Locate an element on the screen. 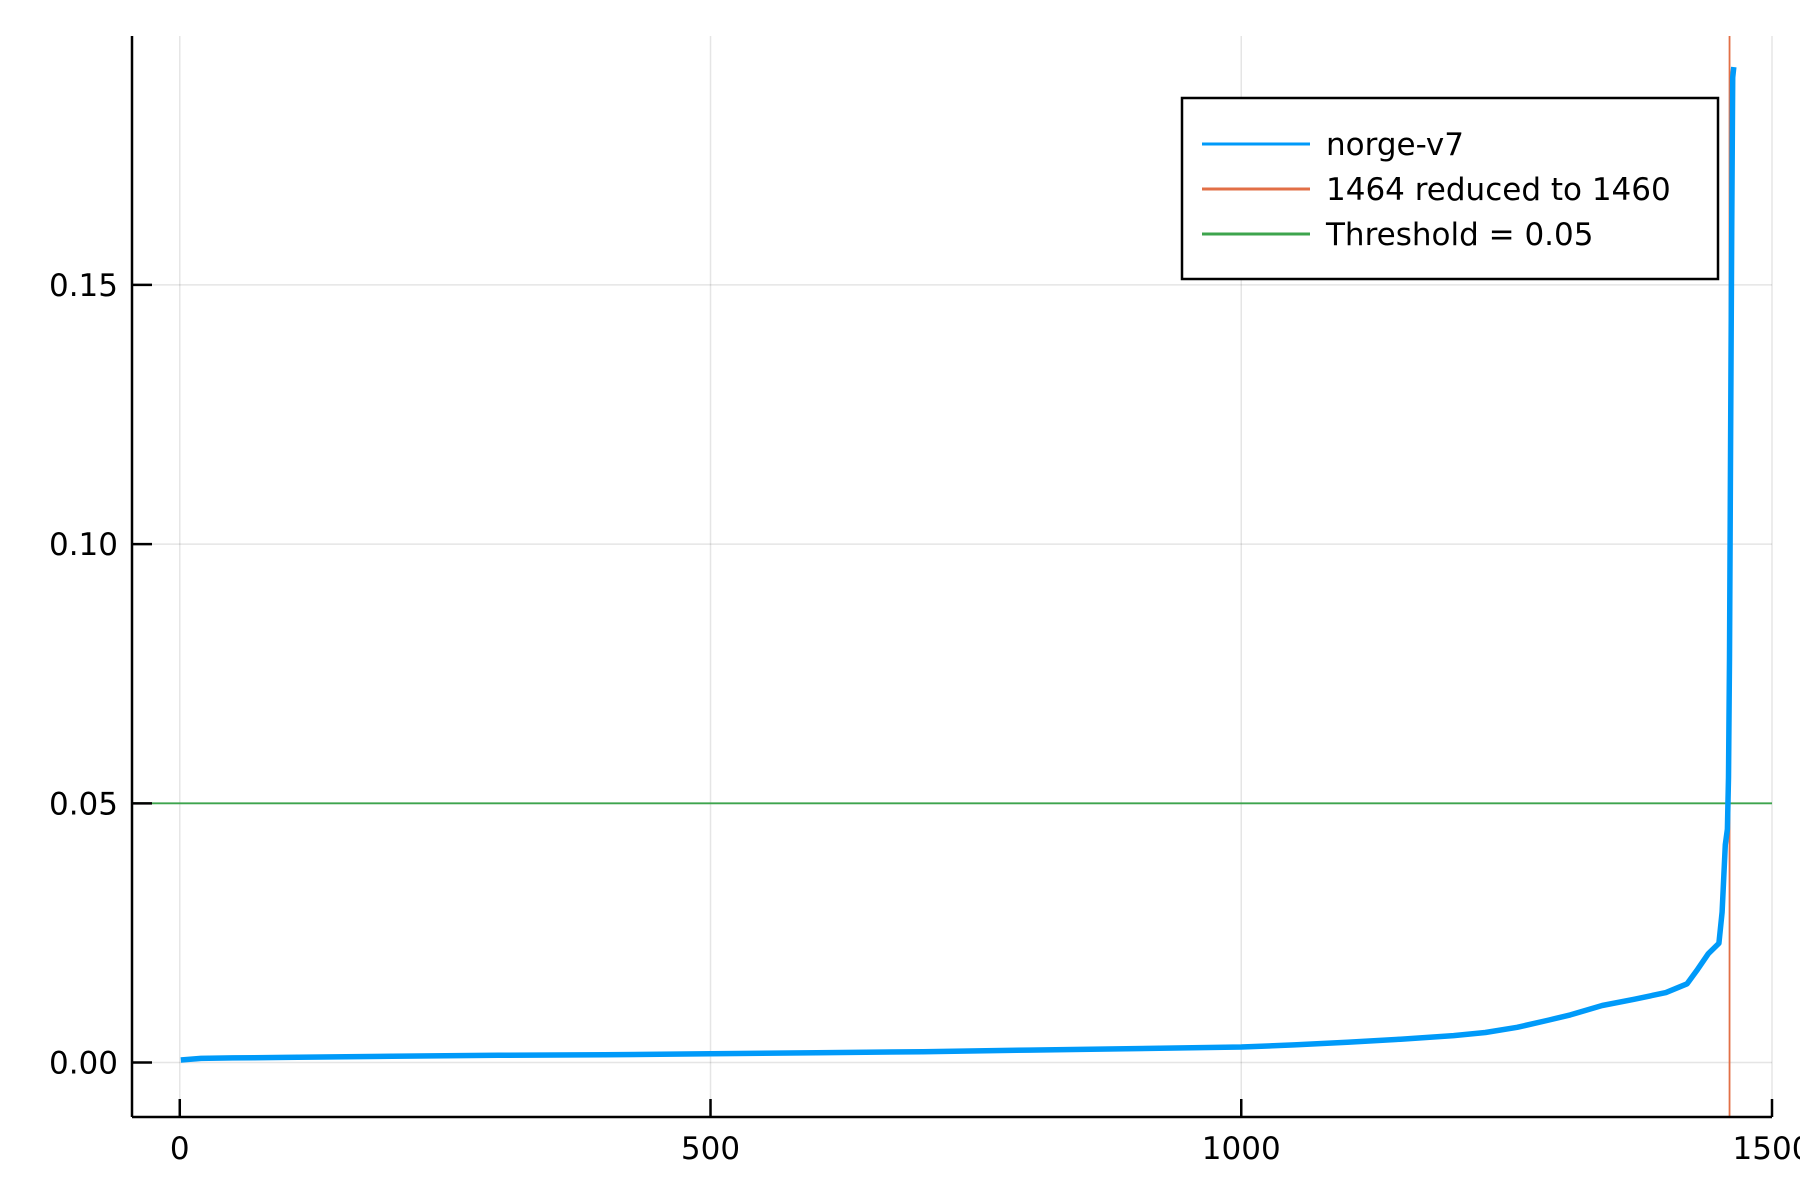  y-tick-label: 0.00 is located at coordinates (83, 1064).